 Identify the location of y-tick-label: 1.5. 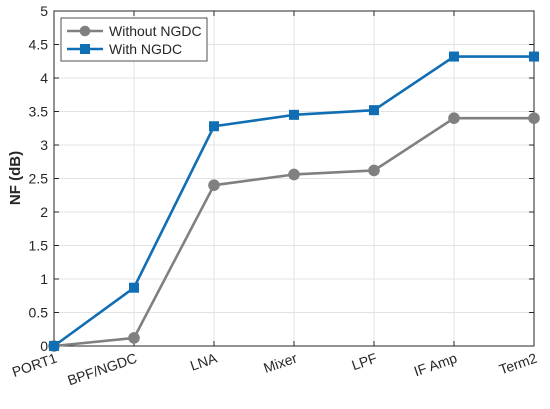
(39, 246).